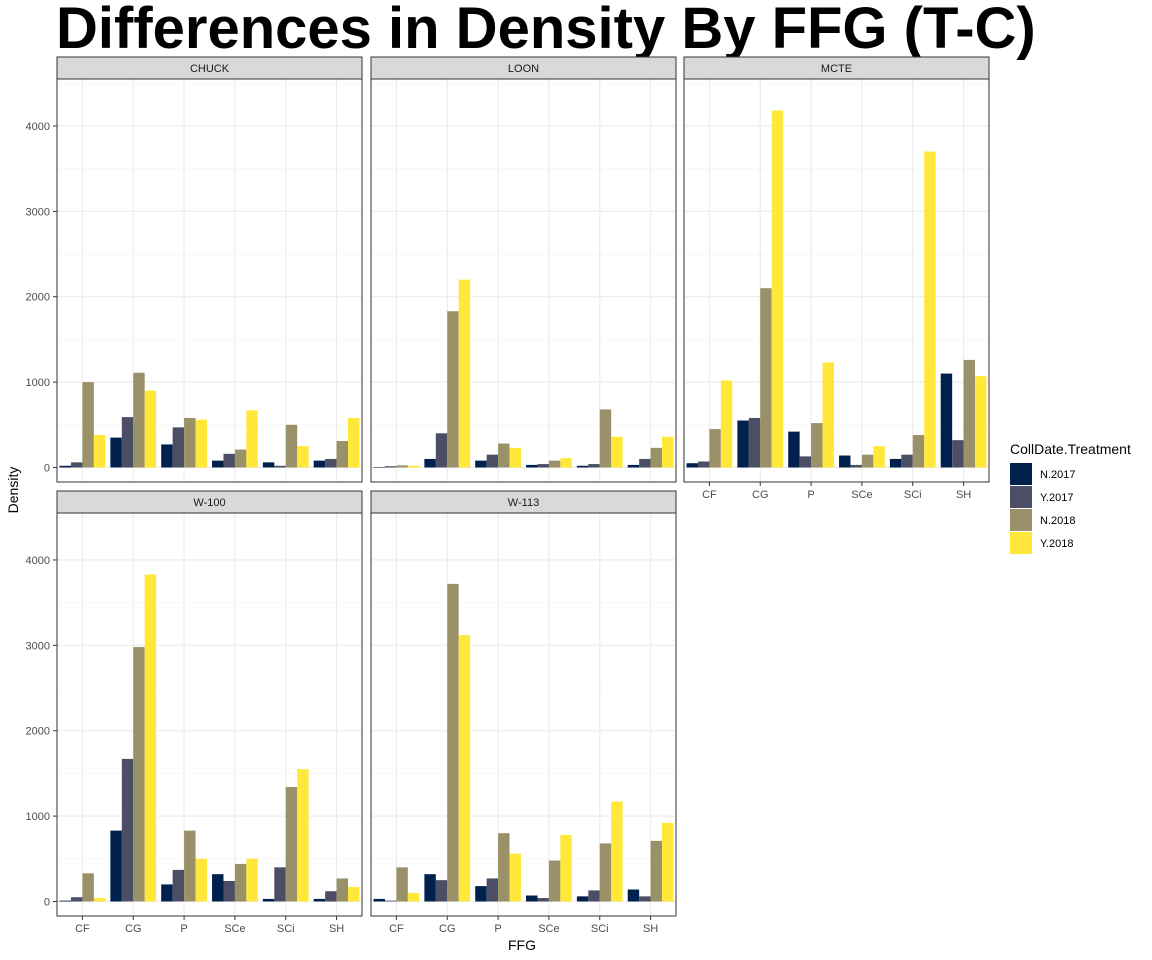  What do you see at coordinates (845, 461) in the screenshot?
I see `bar-mcte-sce-n-2017` at bounding box center [845, 461].